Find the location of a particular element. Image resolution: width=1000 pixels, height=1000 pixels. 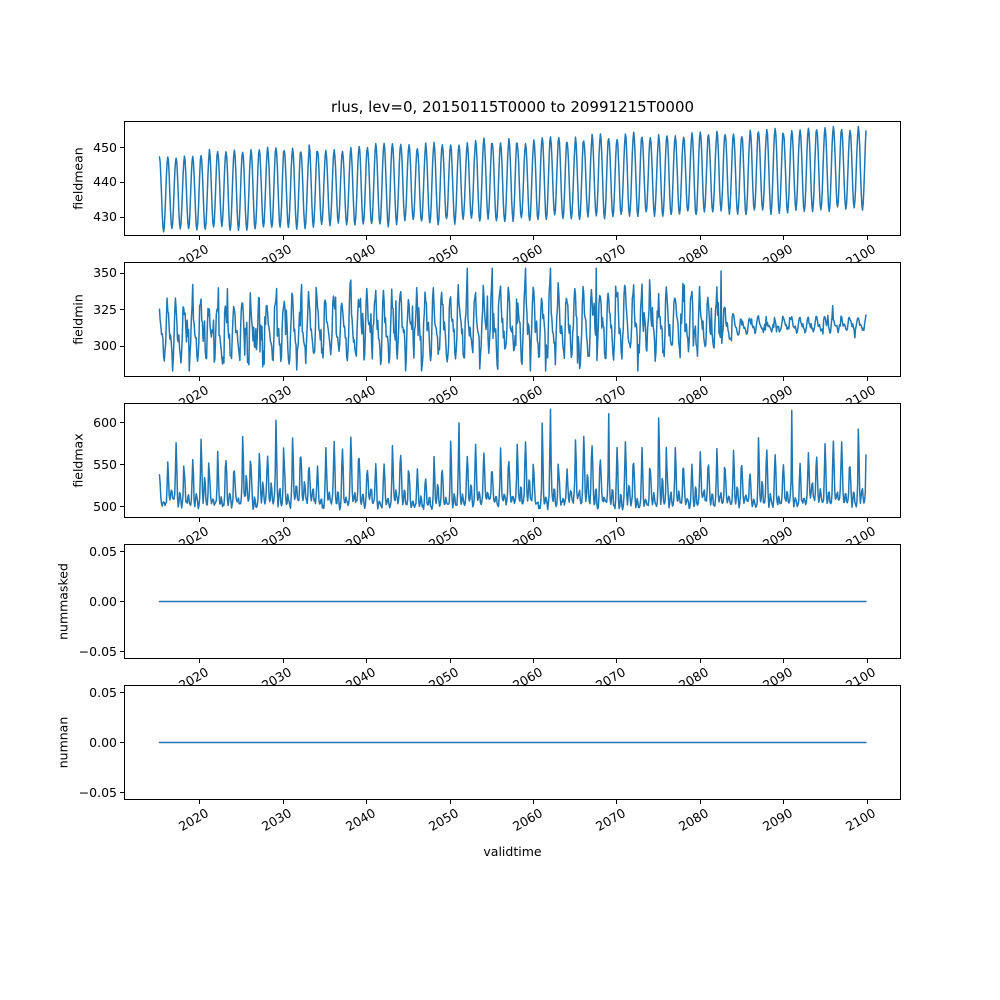

series-line-numnan is located at coordinates (512, 742).